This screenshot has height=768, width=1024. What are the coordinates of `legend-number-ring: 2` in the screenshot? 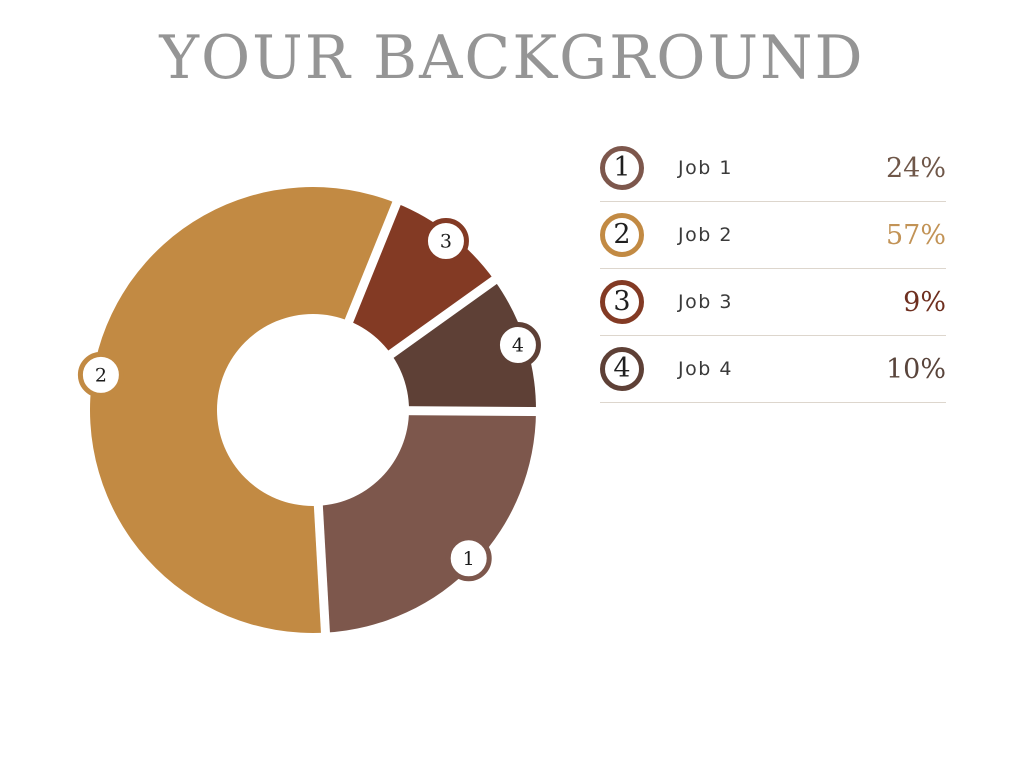 It's located at (622, 235).